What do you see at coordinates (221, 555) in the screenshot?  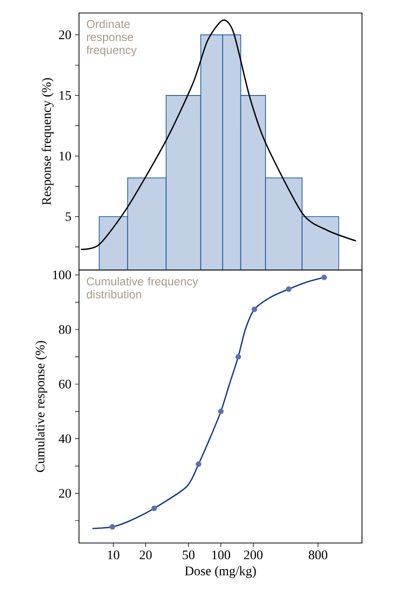 I see `x-tick-label: 100` at bounding box center [221, 555].